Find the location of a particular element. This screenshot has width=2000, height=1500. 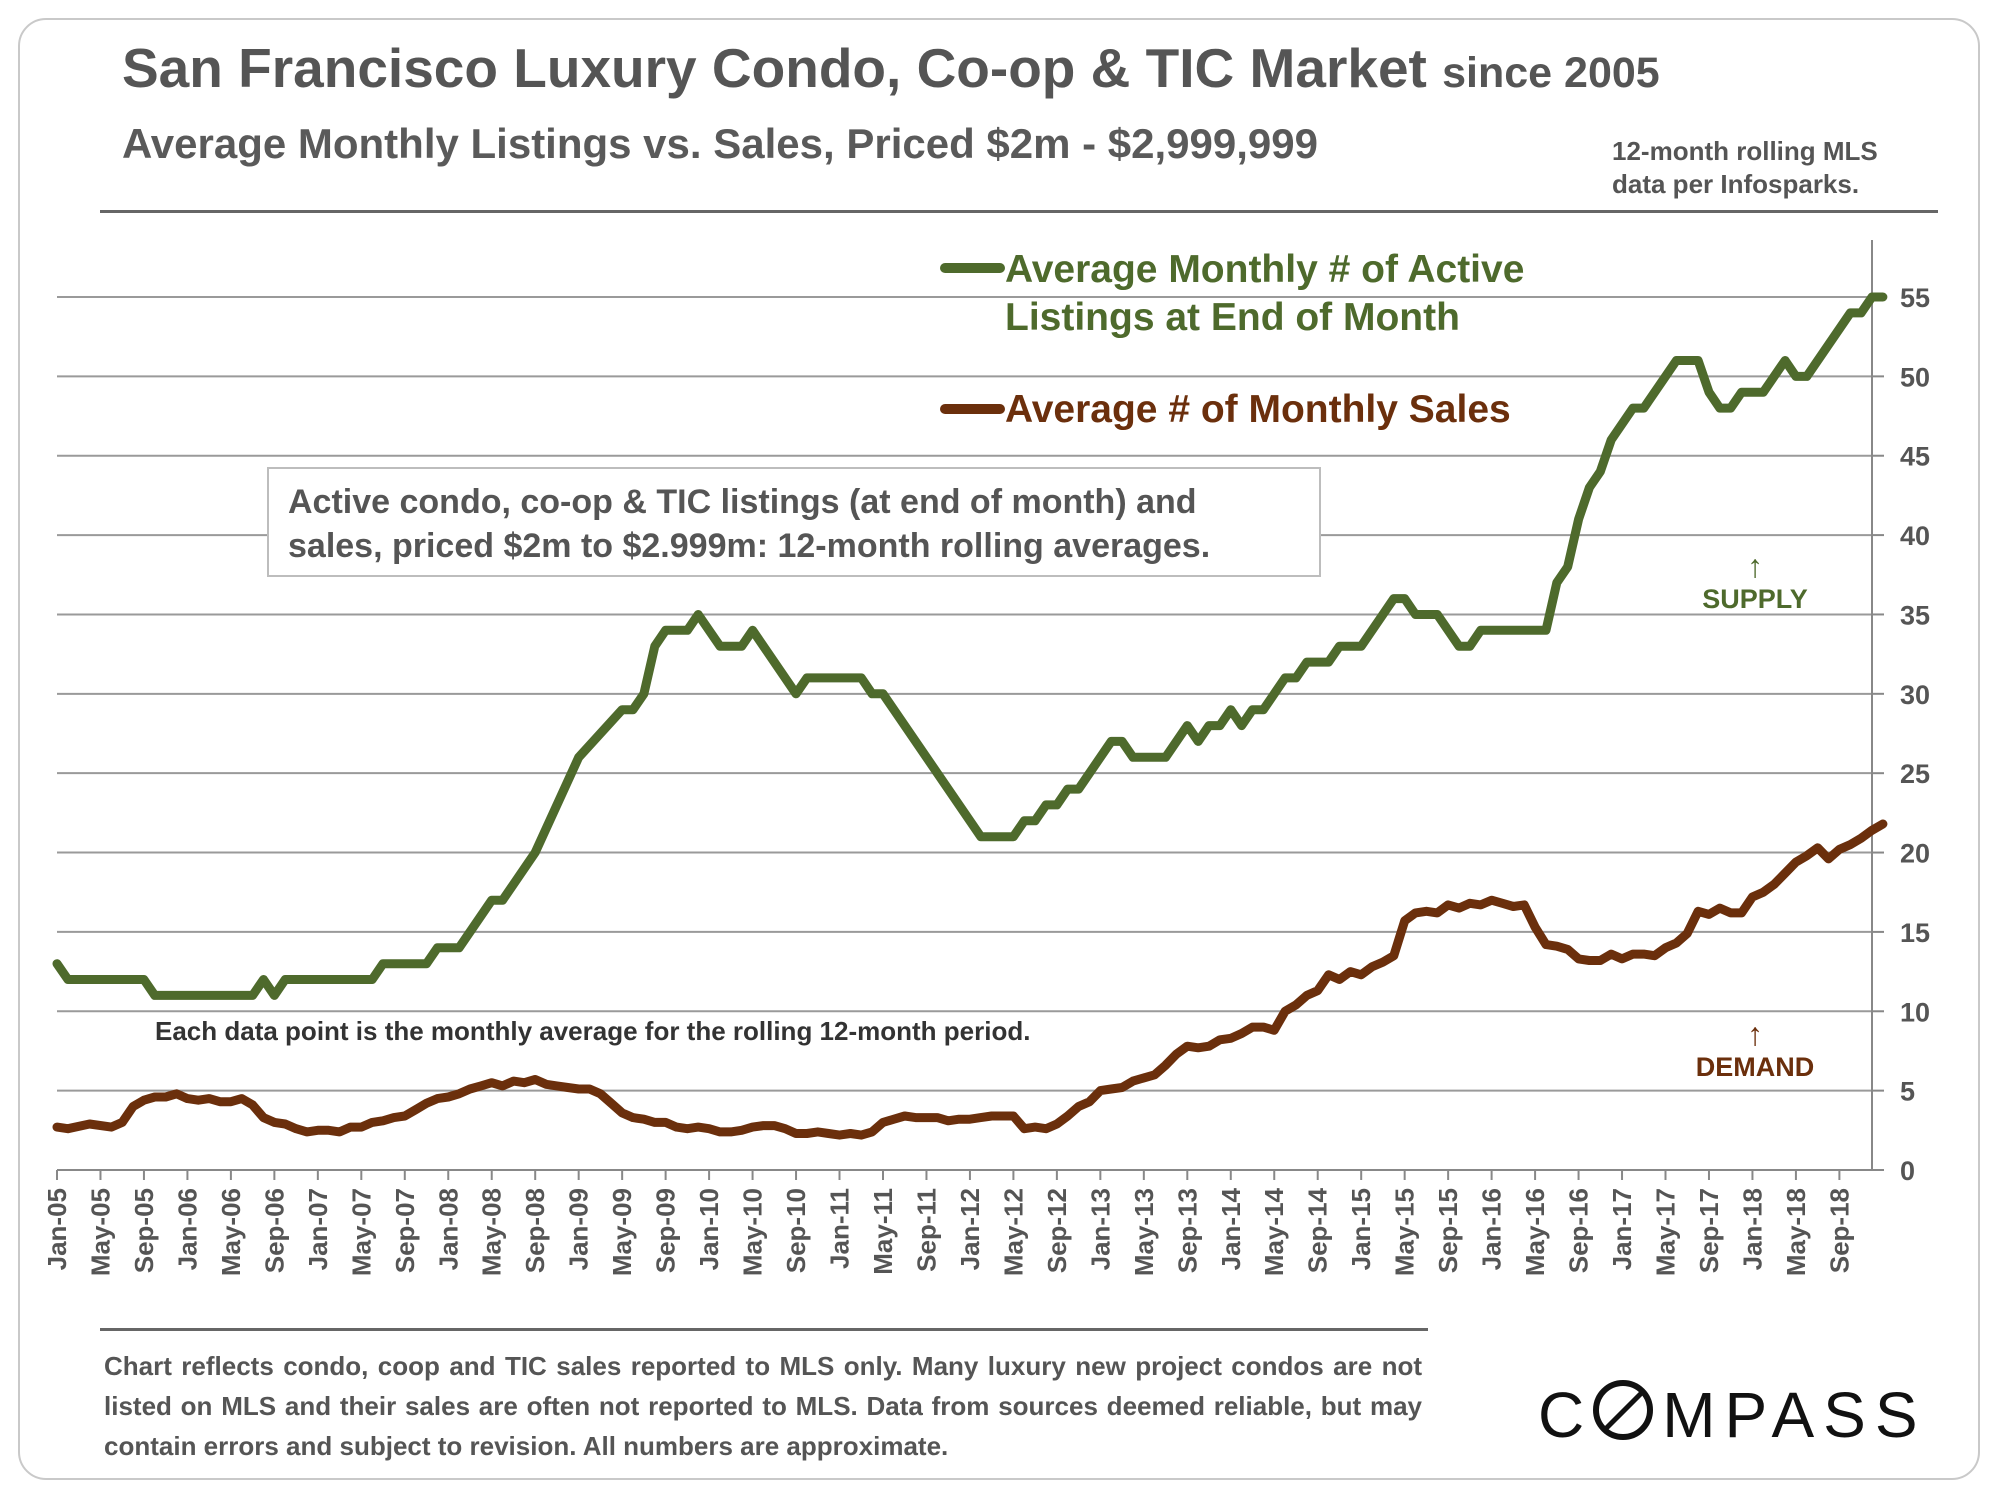

y-tick-label-40: 40 is located at coordinates (1915, 536).